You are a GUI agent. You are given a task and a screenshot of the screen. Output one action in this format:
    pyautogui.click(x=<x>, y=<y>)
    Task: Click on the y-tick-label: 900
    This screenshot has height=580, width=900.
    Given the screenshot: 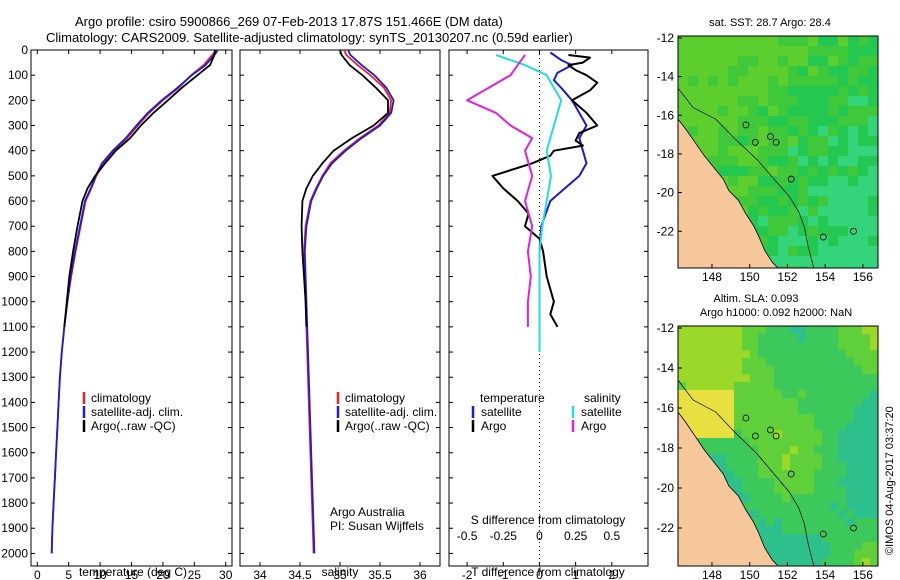 What is the action you would take?
    pyautogui.click(x=18, y=277)
    